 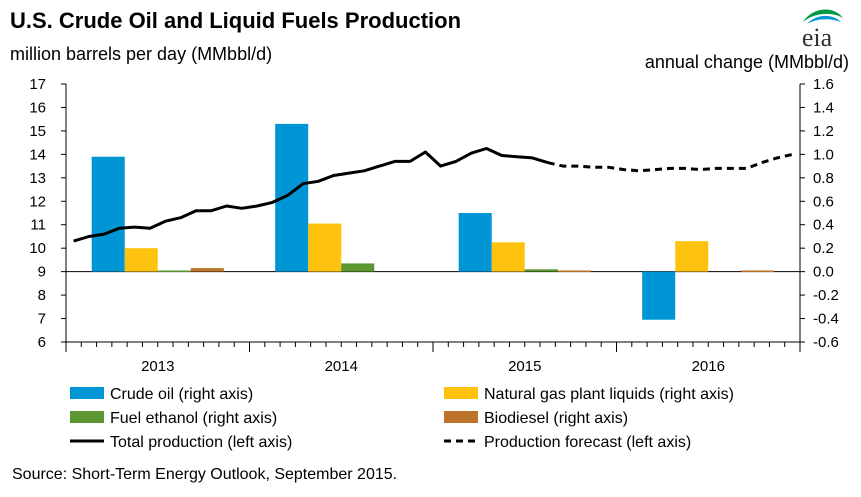 What do you see at coordinates (823, 225) in the screenshot?
I see `right-tick-label: 0.4` at bounding box center [823, 225].